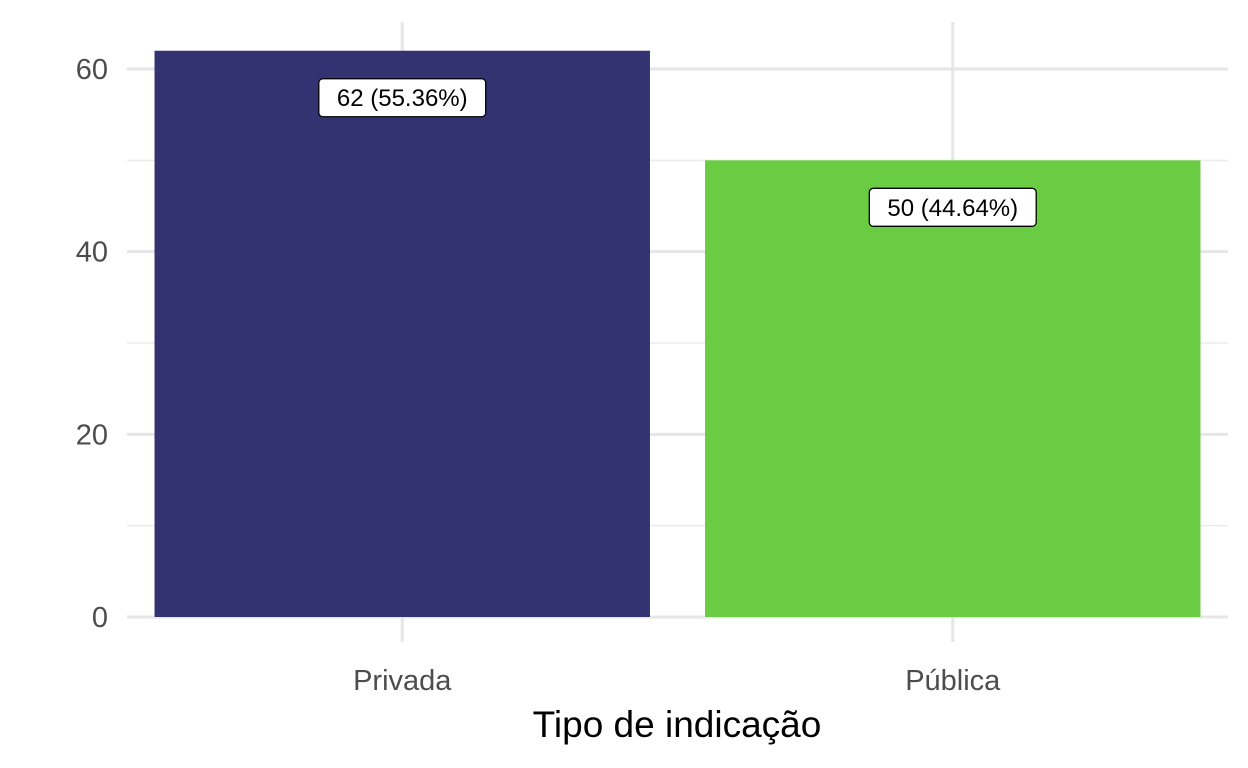 The image size is (1248, 768). I want to click on data-label: 62 (55.36%), so click(402, 98).